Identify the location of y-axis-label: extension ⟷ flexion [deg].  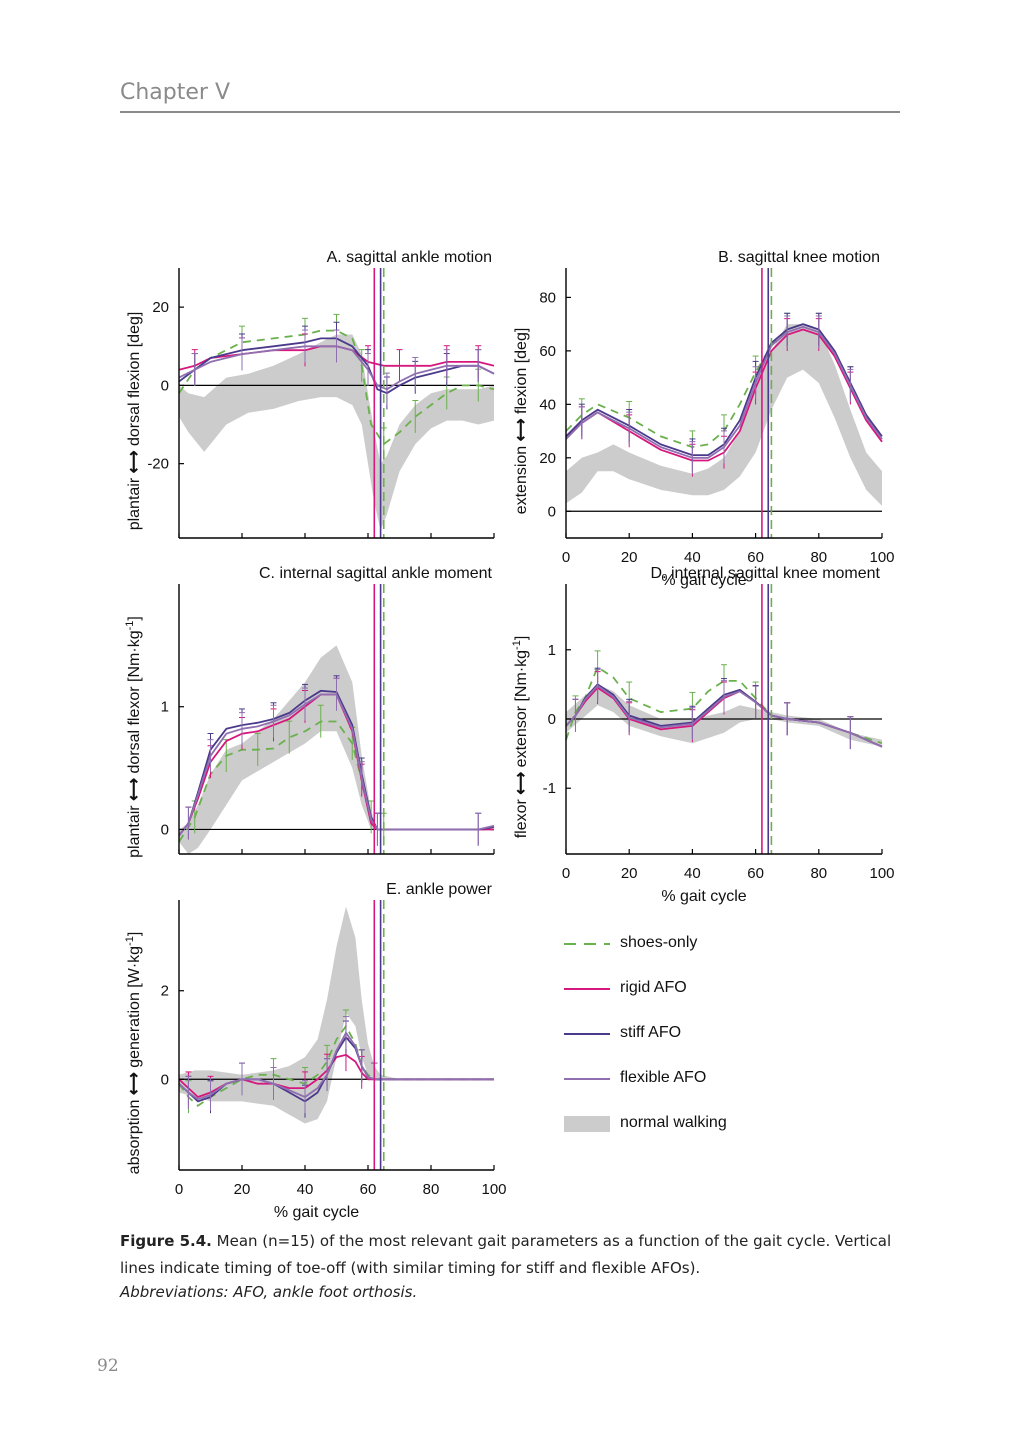
(521, 421).